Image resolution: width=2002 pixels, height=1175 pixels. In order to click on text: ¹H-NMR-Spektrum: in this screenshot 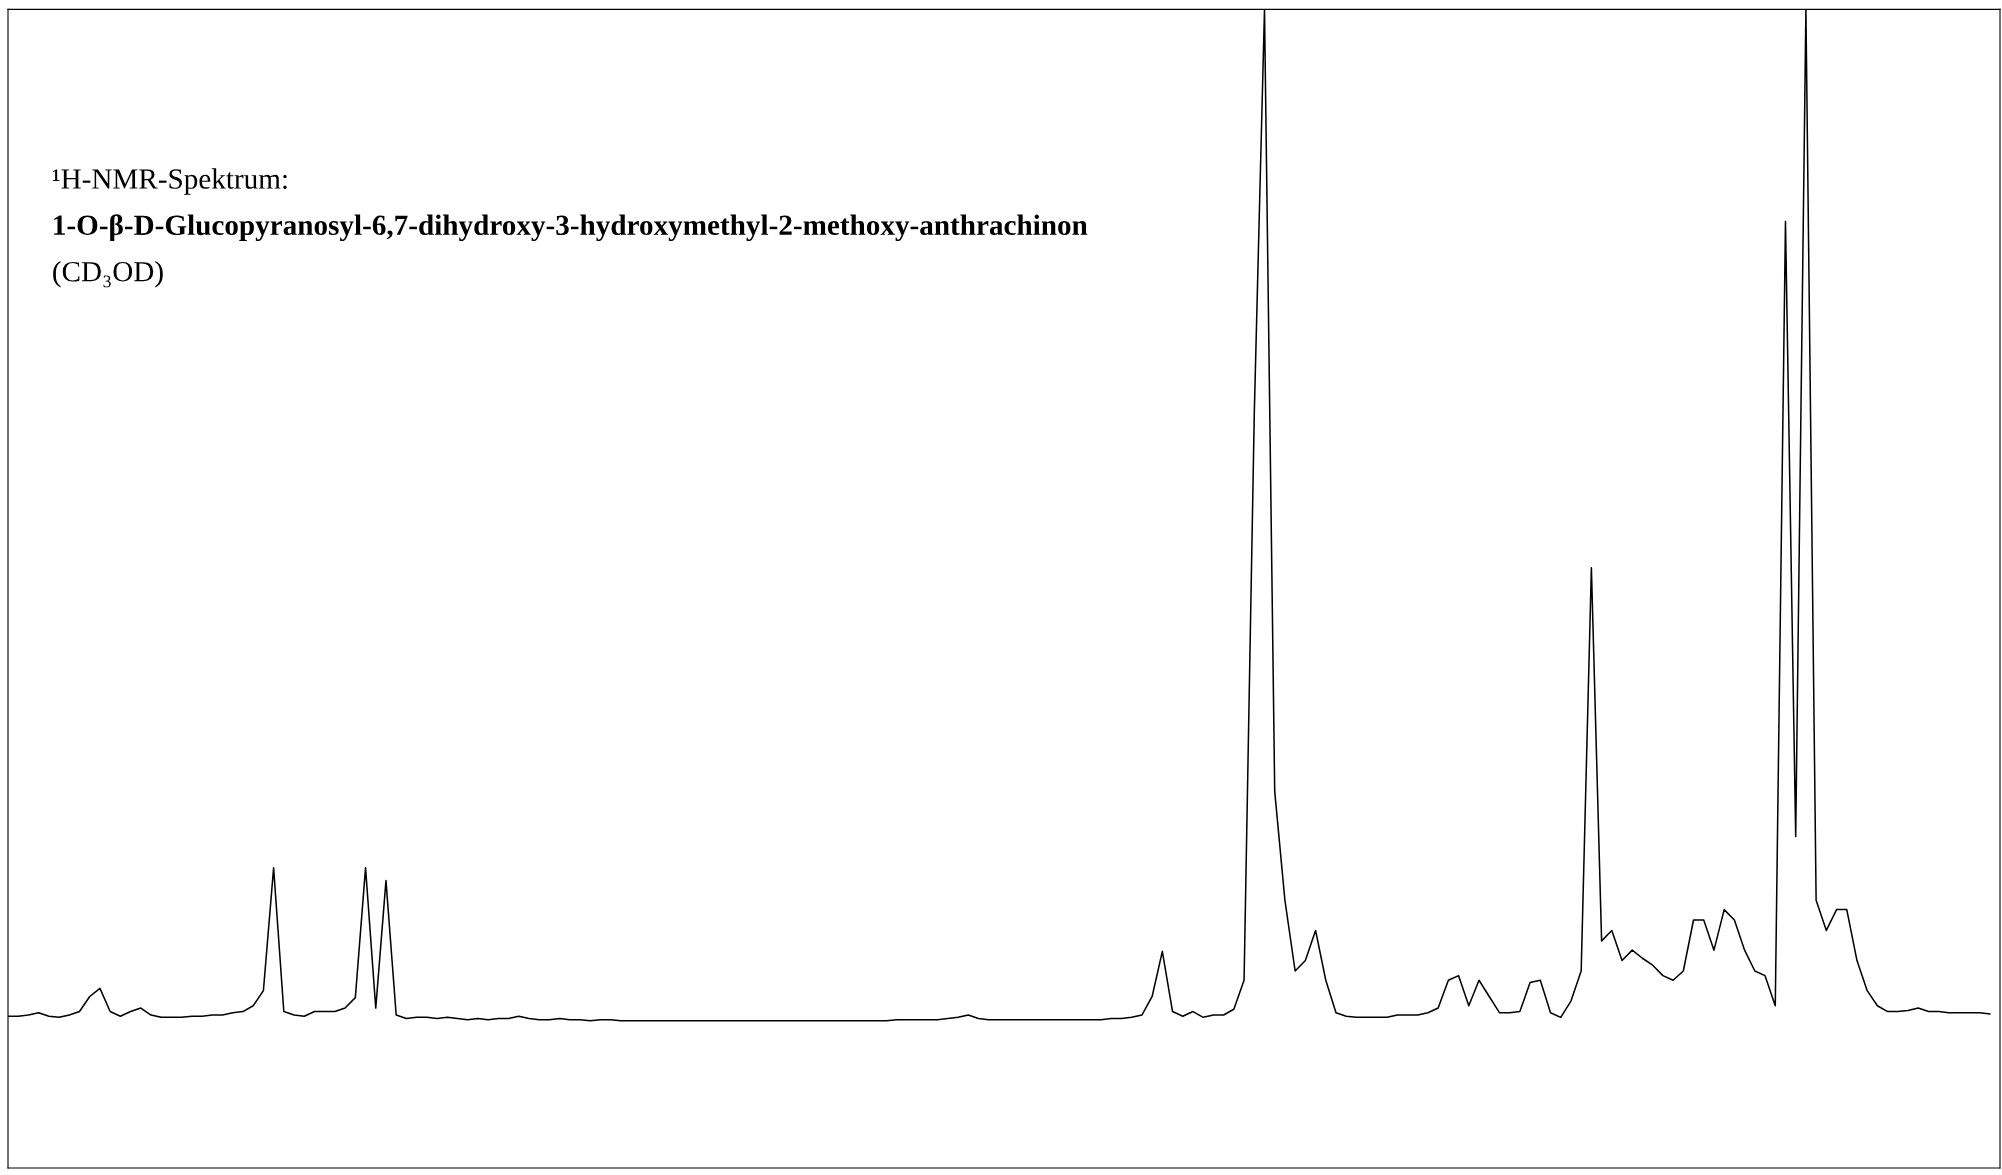, I will do `click(169, 181)`.